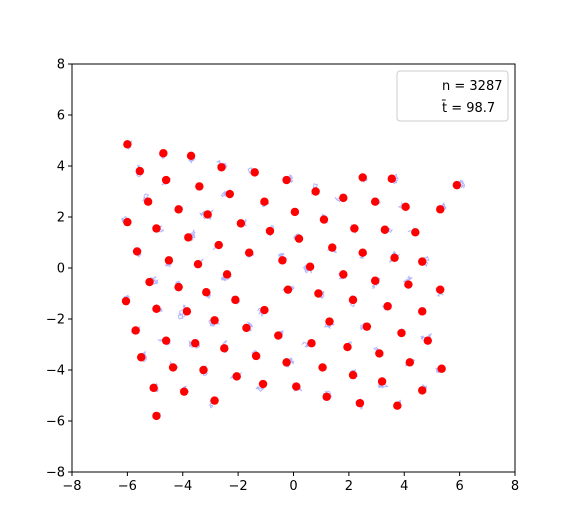 This screenshot has width=572, height=531. I want to click on x-tick-label: 8, so click(515, 486).